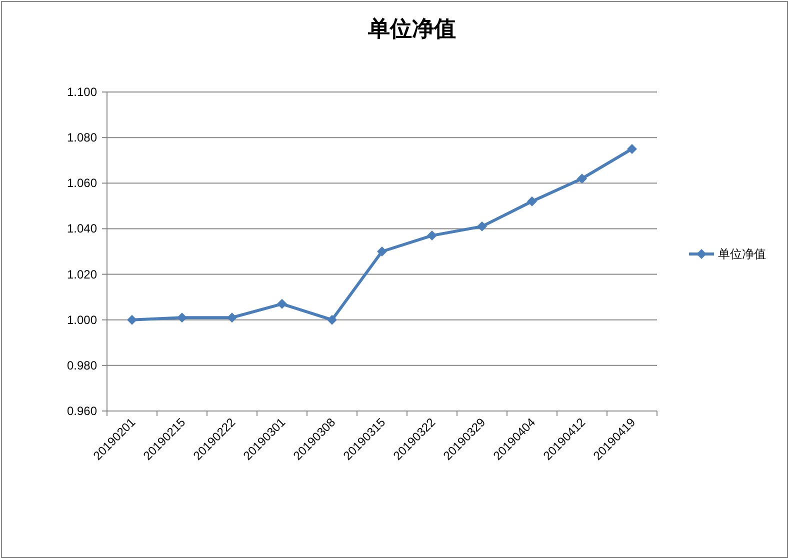  I want to click on y-tick-label: 1.040, so click(82, 229).